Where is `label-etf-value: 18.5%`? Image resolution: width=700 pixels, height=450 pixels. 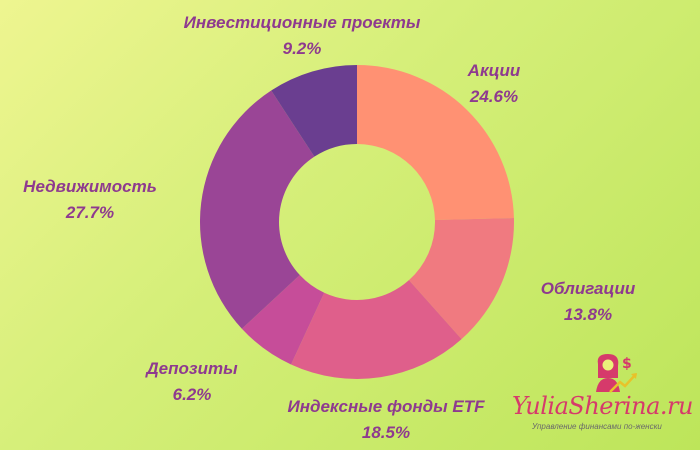 label-etf-value: 18.5% is located at coordinates (386, 432).